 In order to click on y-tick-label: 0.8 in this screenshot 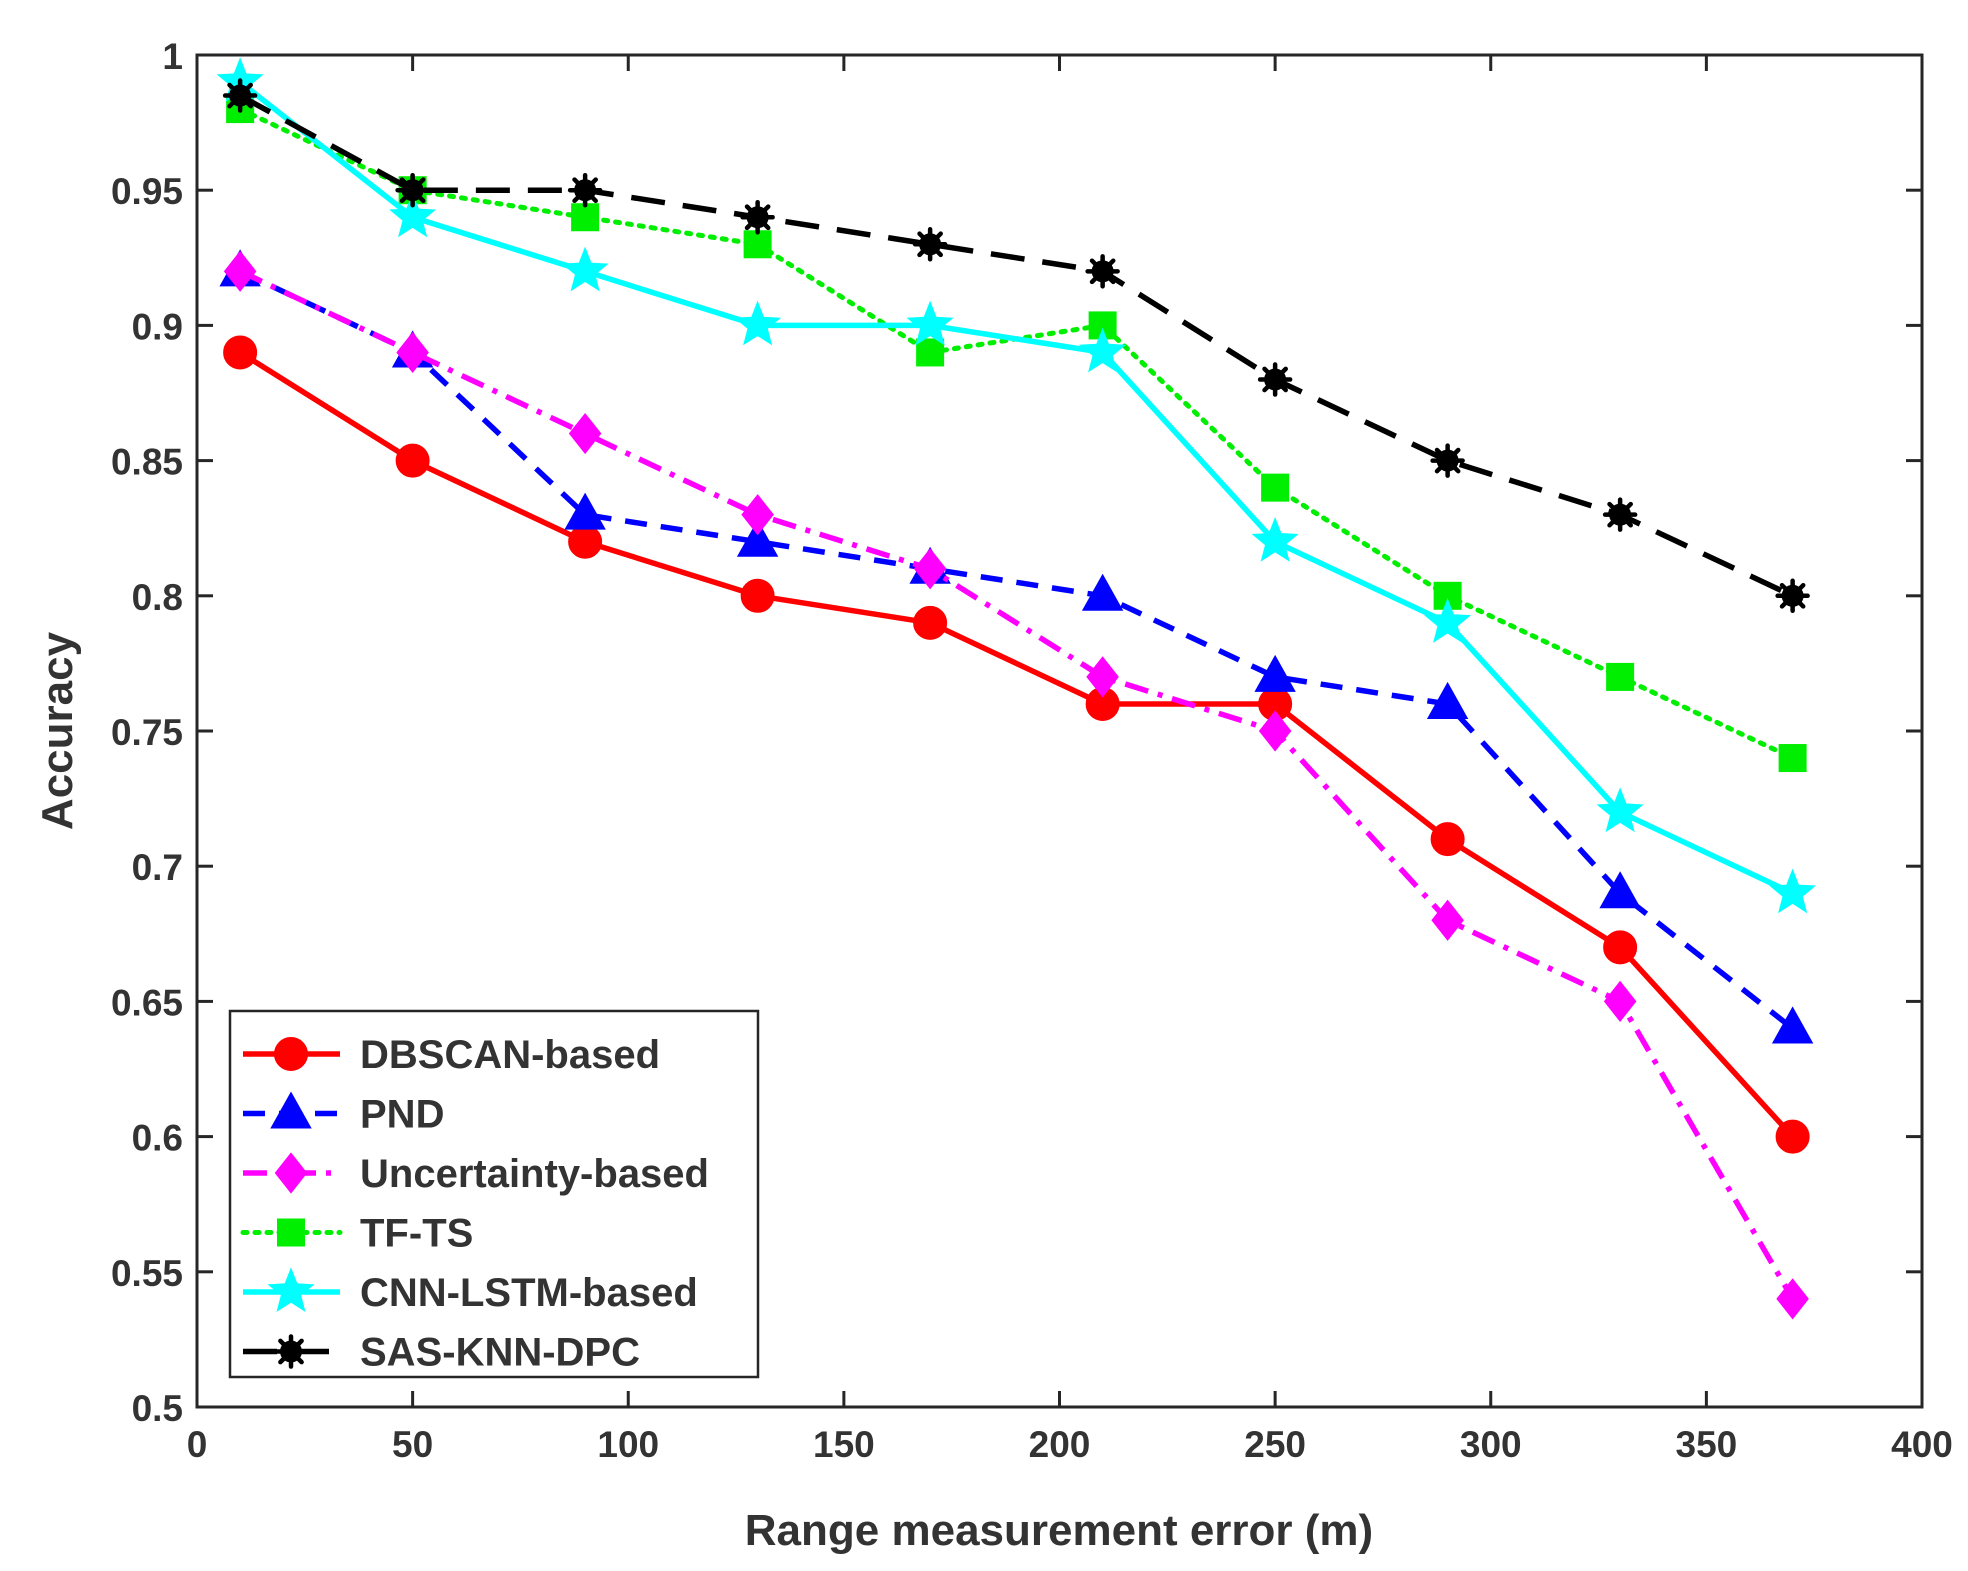, I will do `click(157, 597)`.